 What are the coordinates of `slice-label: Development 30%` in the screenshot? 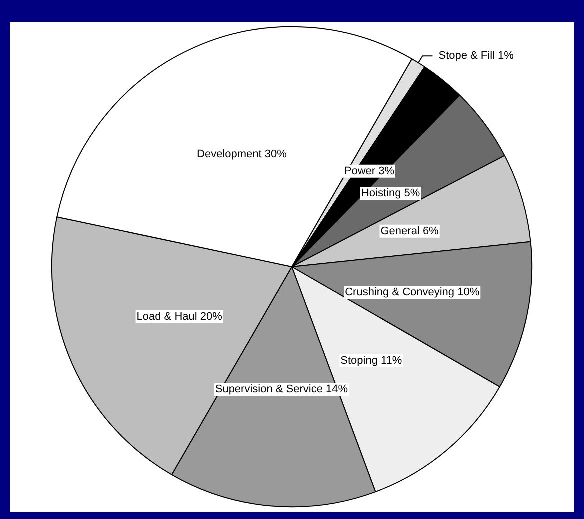 It's located at (242, 154).